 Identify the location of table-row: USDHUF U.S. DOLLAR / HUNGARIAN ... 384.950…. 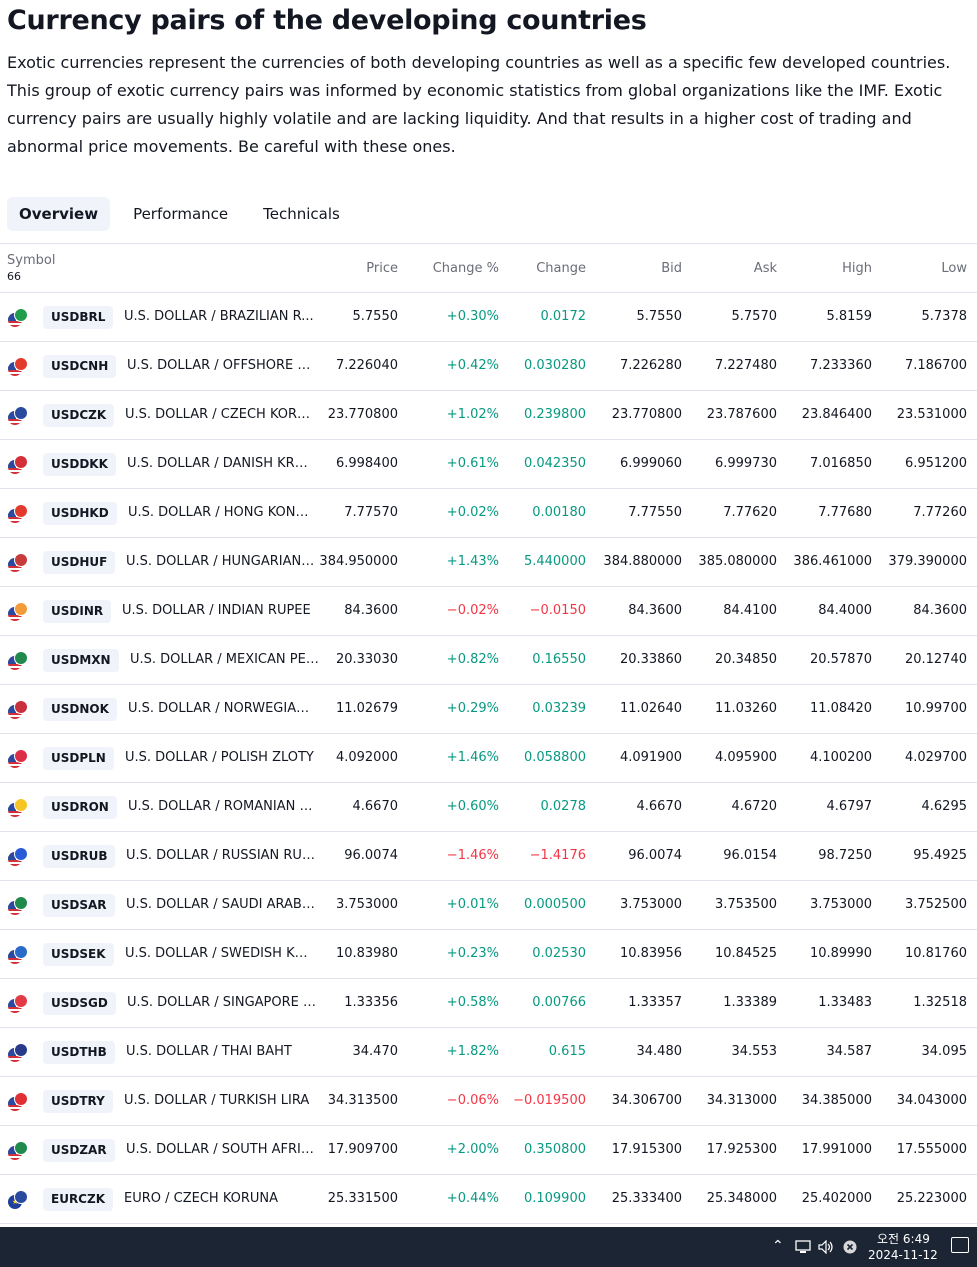
(488, 562).